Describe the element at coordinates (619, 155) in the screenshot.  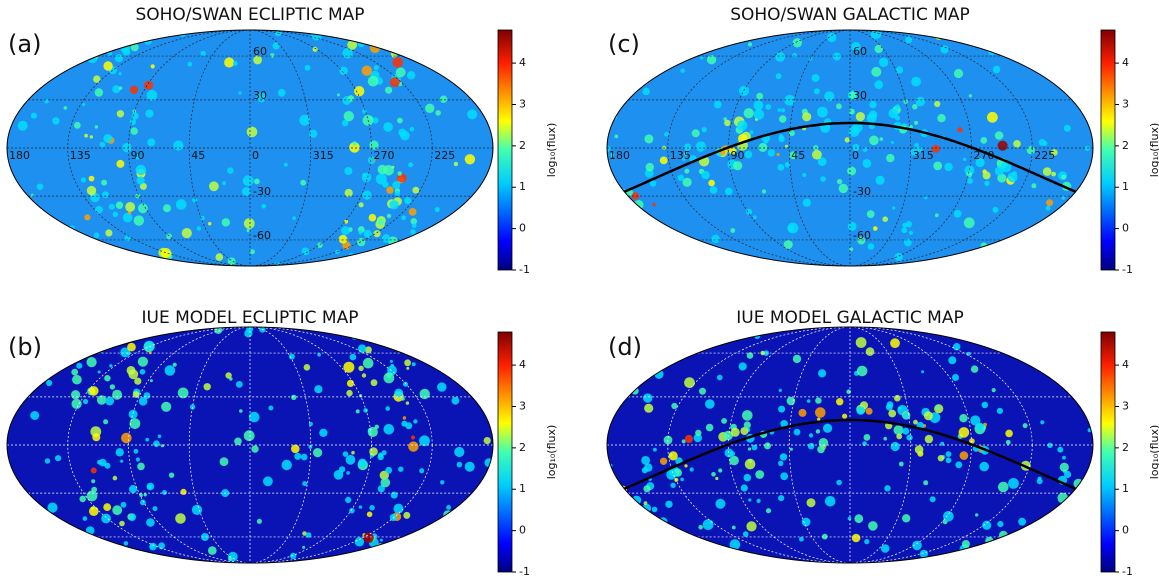
I see `longitude-label: 180` at that location.